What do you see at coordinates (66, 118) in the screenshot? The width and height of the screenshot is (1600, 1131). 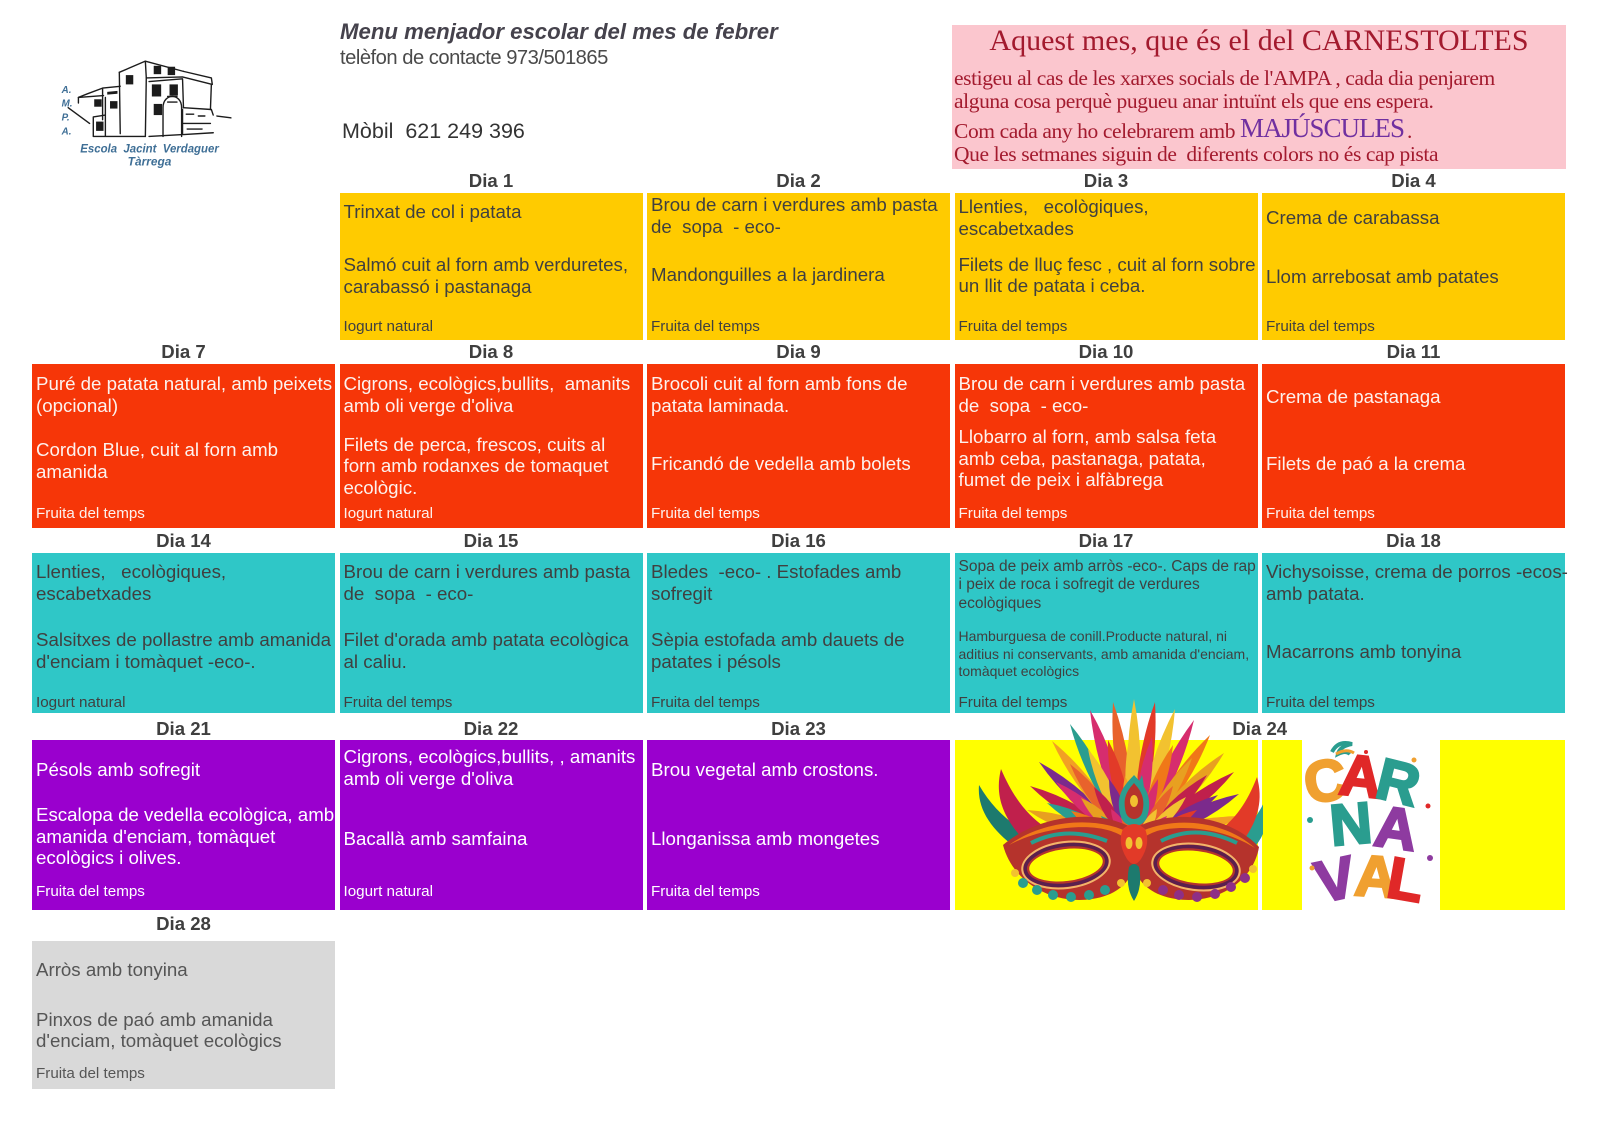 I see `svg-text: P.` at bounding box center [66, 118].